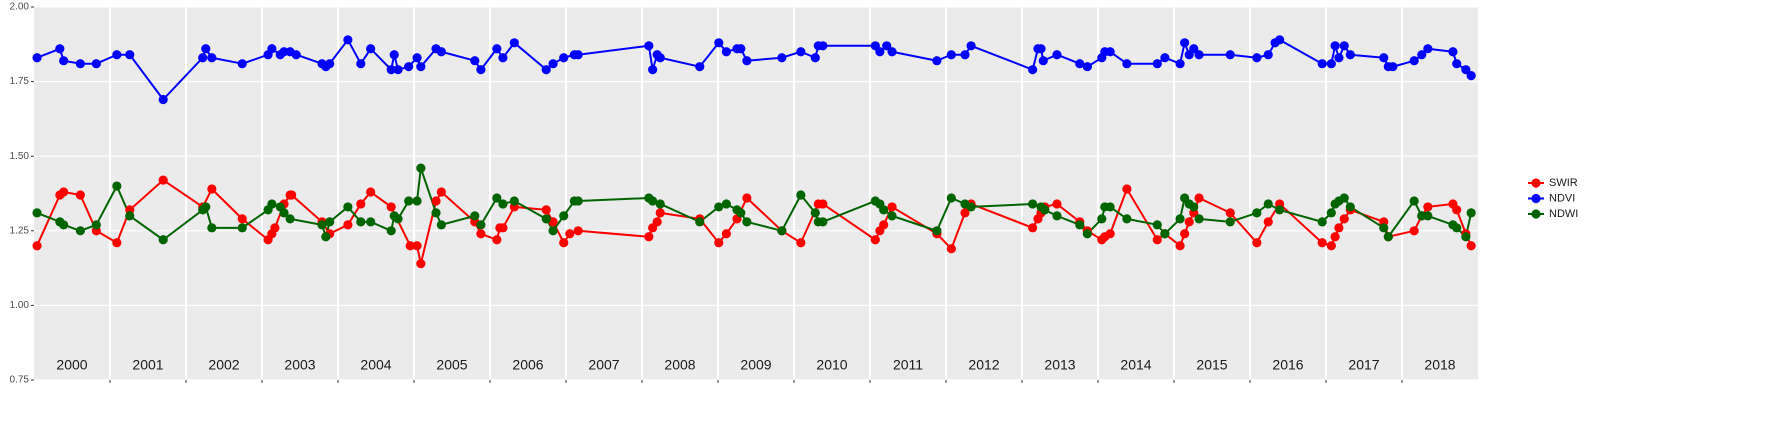  I want to click on year-label: 2010, so click(831, 365).